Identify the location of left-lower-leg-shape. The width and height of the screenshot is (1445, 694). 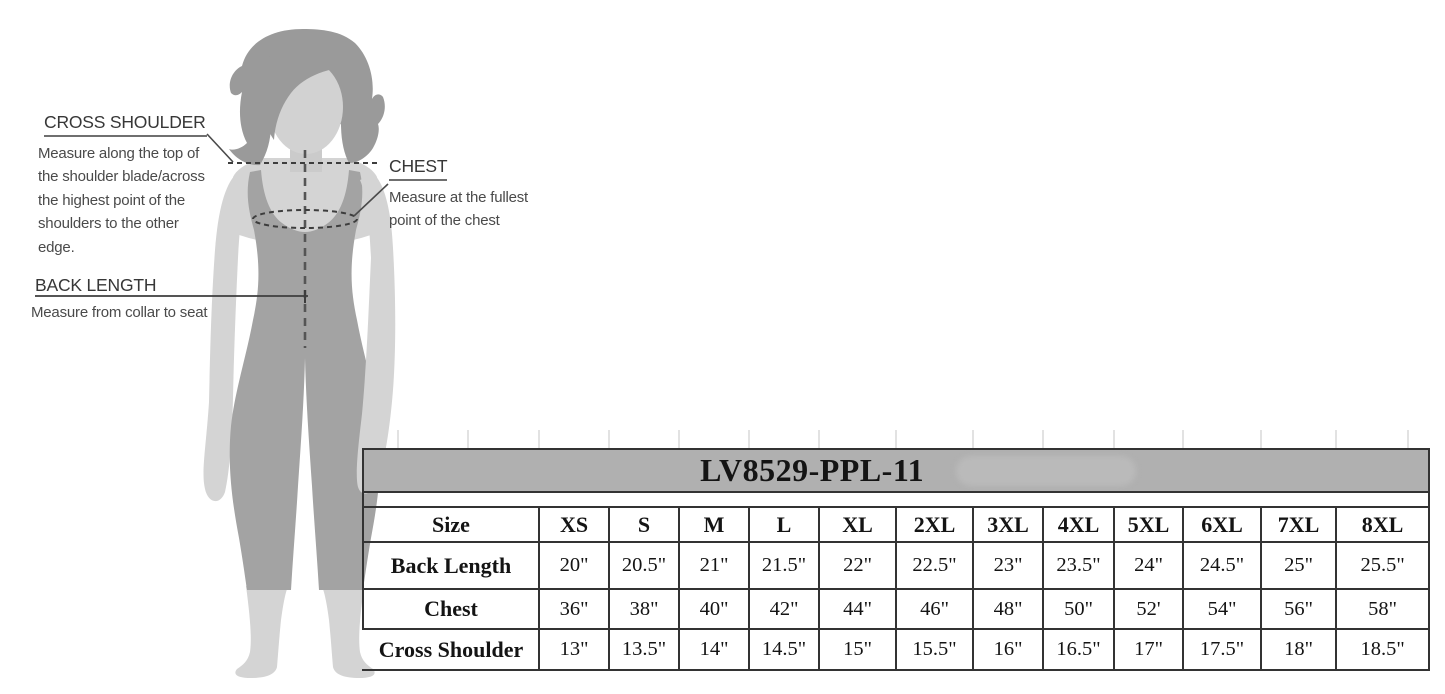
(261, 632).